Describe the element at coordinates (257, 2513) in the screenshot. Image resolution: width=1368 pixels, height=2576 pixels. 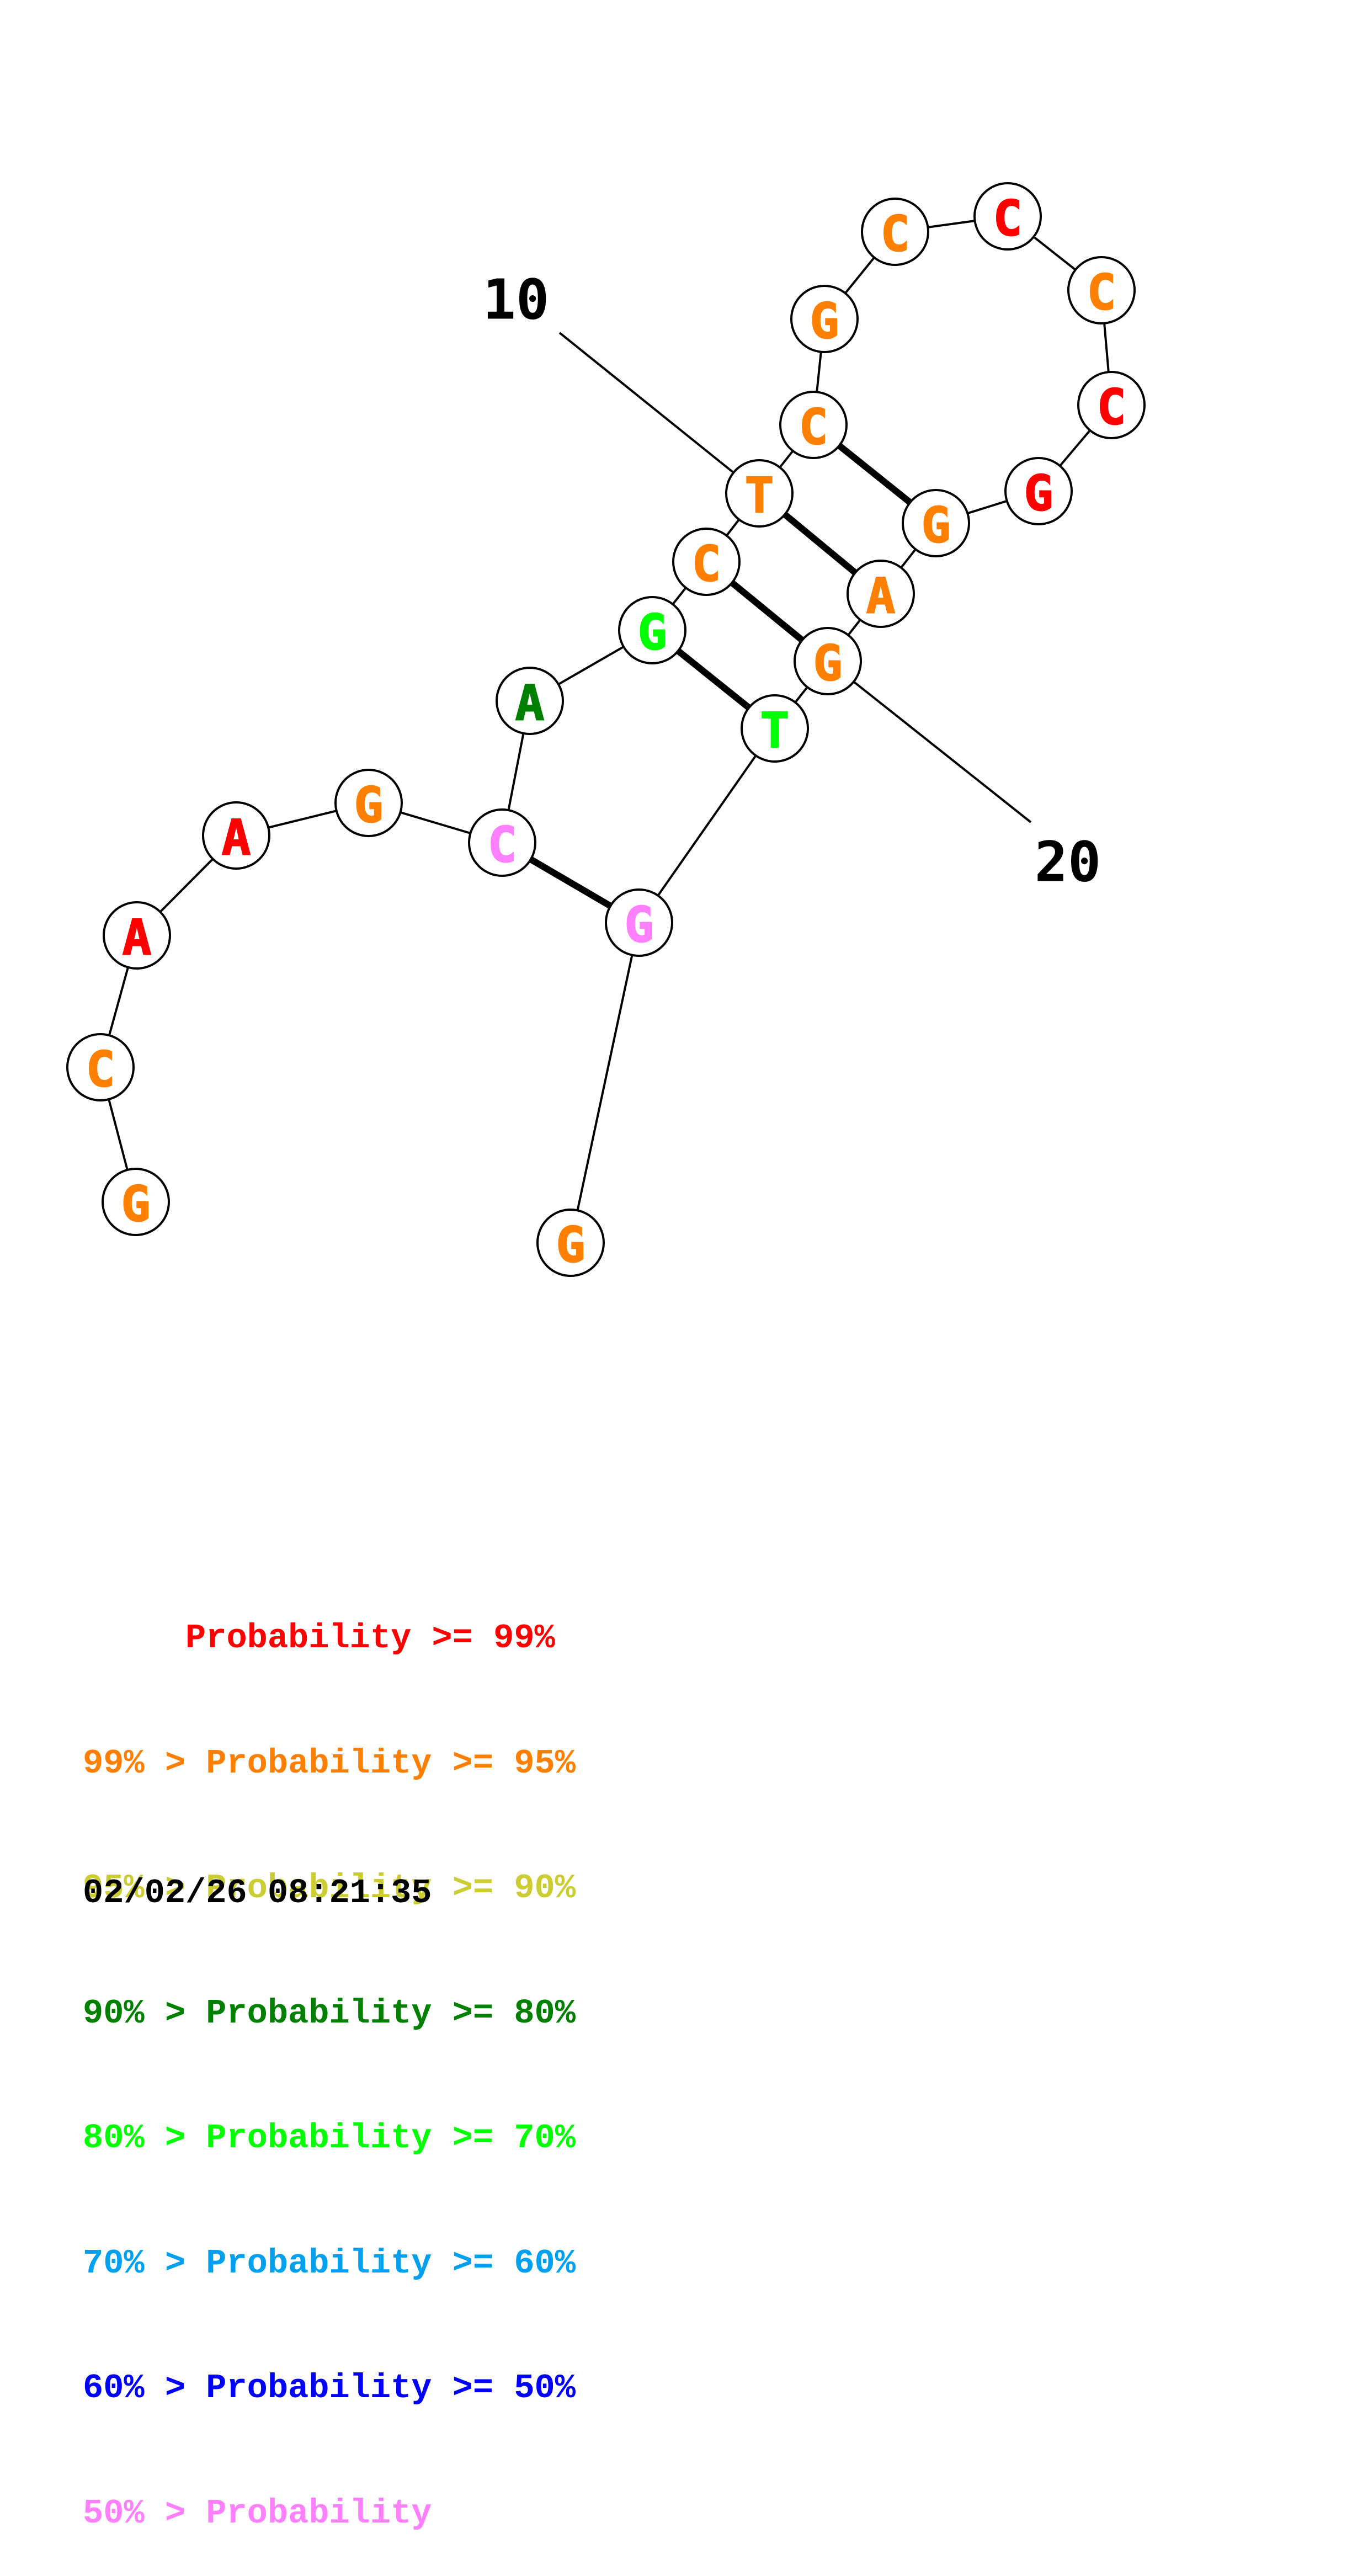
I see `legend-entry: 50% > Probability` at that location.